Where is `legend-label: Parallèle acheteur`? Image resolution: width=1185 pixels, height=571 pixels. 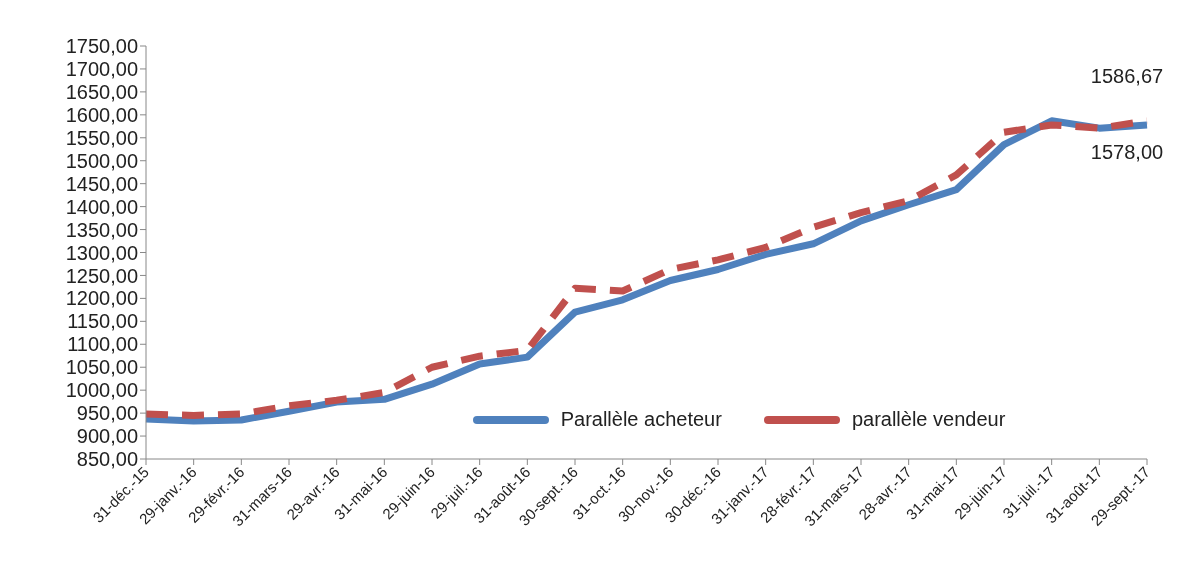 legend-label: Parallèle acheteur is located at coordinates (641, 419).